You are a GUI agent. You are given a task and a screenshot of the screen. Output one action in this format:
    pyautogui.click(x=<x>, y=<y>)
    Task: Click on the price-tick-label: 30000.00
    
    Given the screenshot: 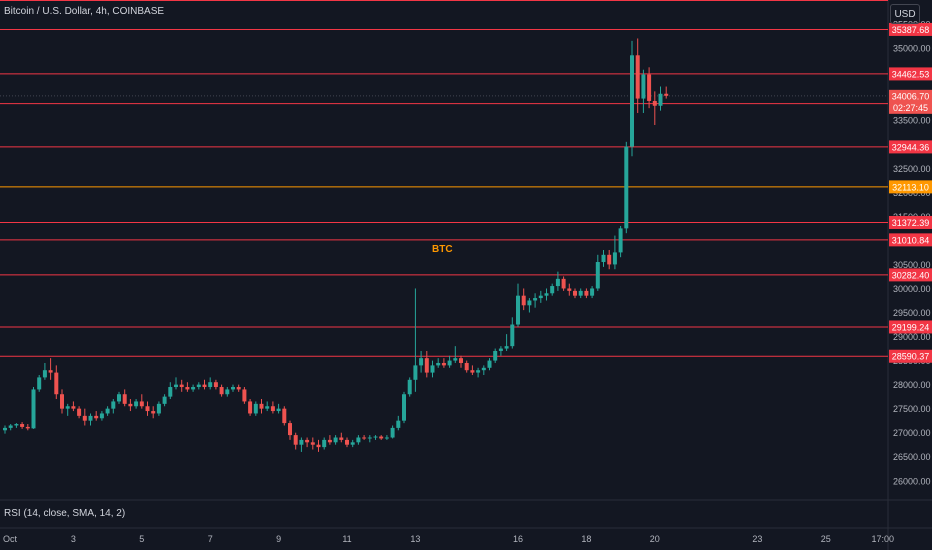 What is the action you would take?
    pyautogui.click(x=912, y=289)
    